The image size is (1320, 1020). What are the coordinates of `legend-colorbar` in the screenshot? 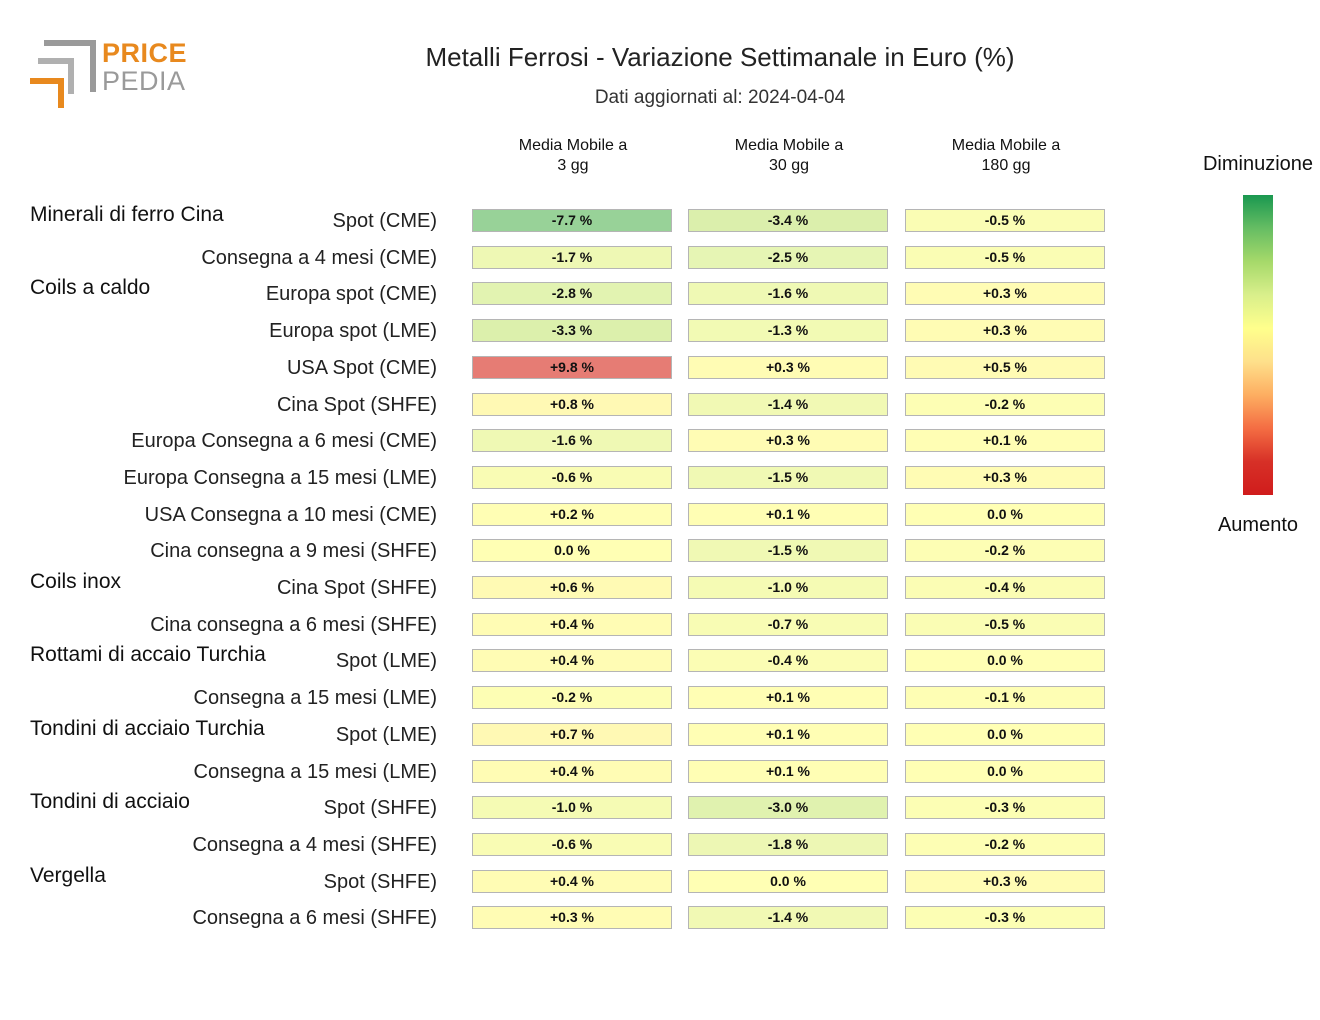 It's located at (1258, 345).